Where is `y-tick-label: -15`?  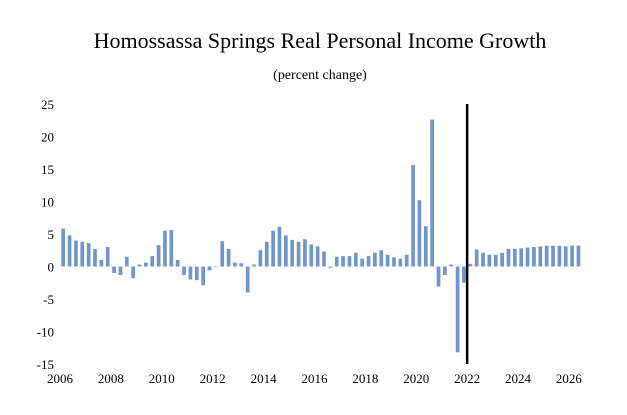 y-tick-label: -15 is located at coordinates (45, 364).